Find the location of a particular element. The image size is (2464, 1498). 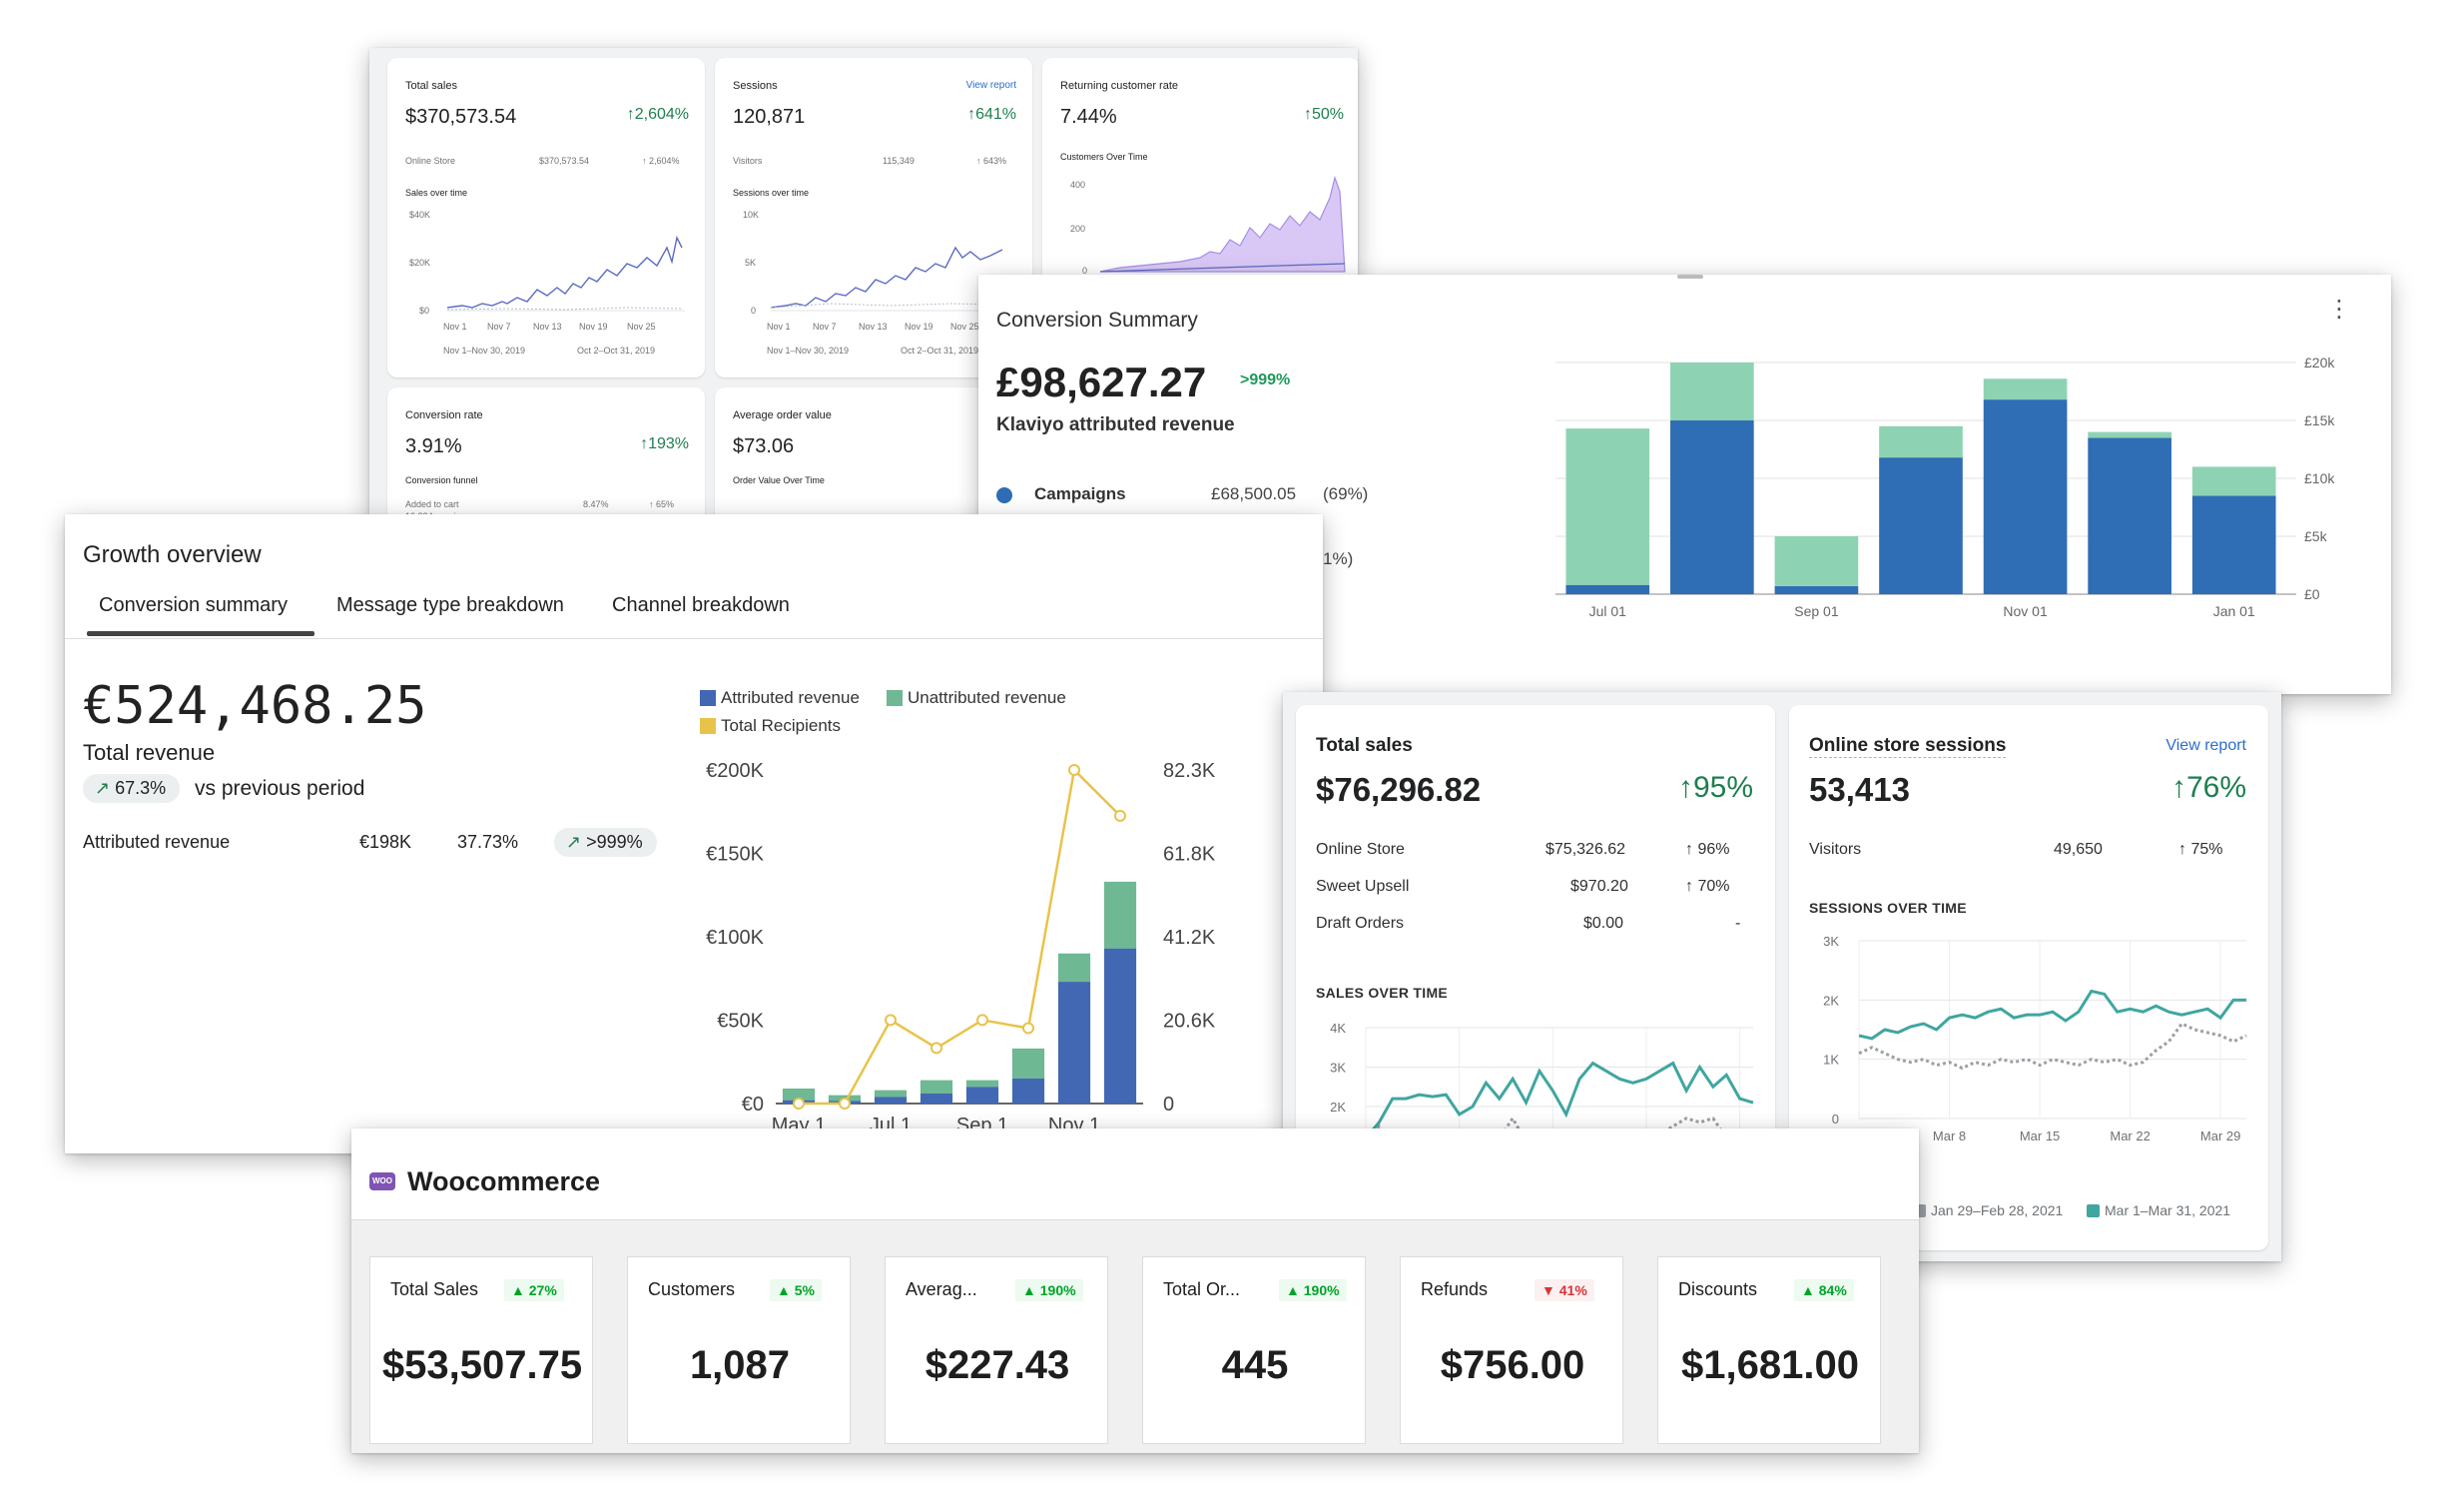

drag-handle is located at coordinates (1690, 277).